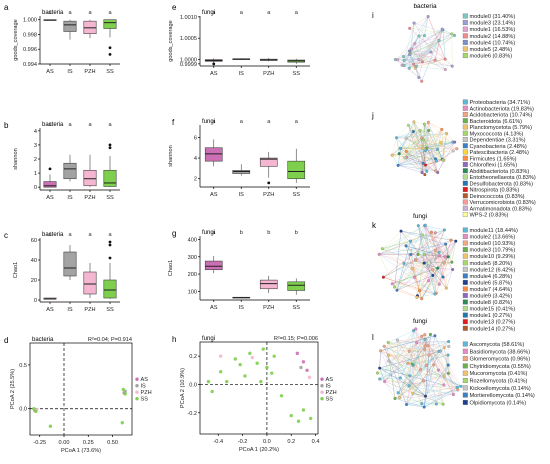 The width and height of the screenshot is (550, 464). Describe the element at coordinates (498, 147) in the screenshot. I see `legend-label: Cyanobacteria (2.48%)` at that location.